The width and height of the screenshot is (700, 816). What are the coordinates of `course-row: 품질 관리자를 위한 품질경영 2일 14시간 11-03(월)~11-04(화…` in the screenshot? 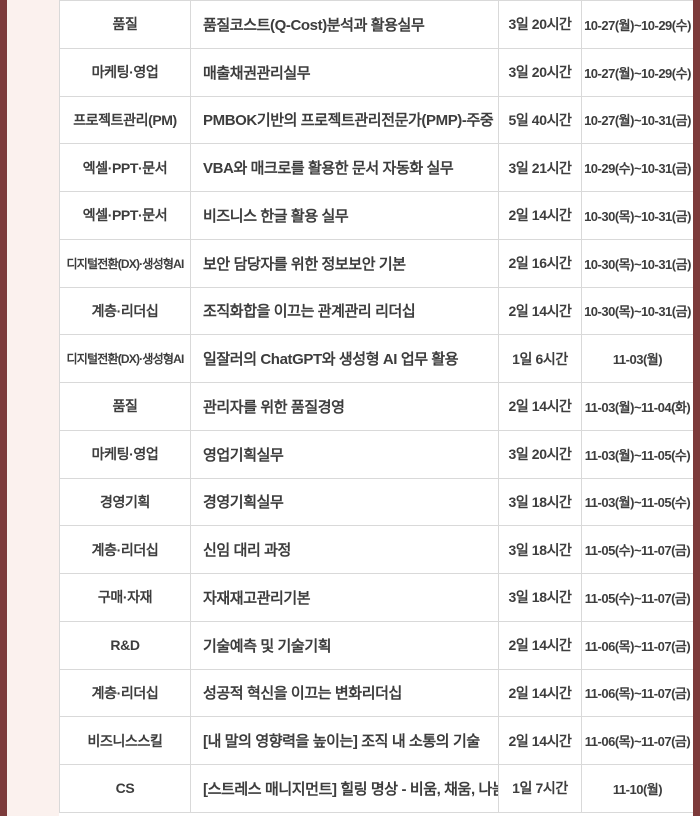 It's located at (376, 406).